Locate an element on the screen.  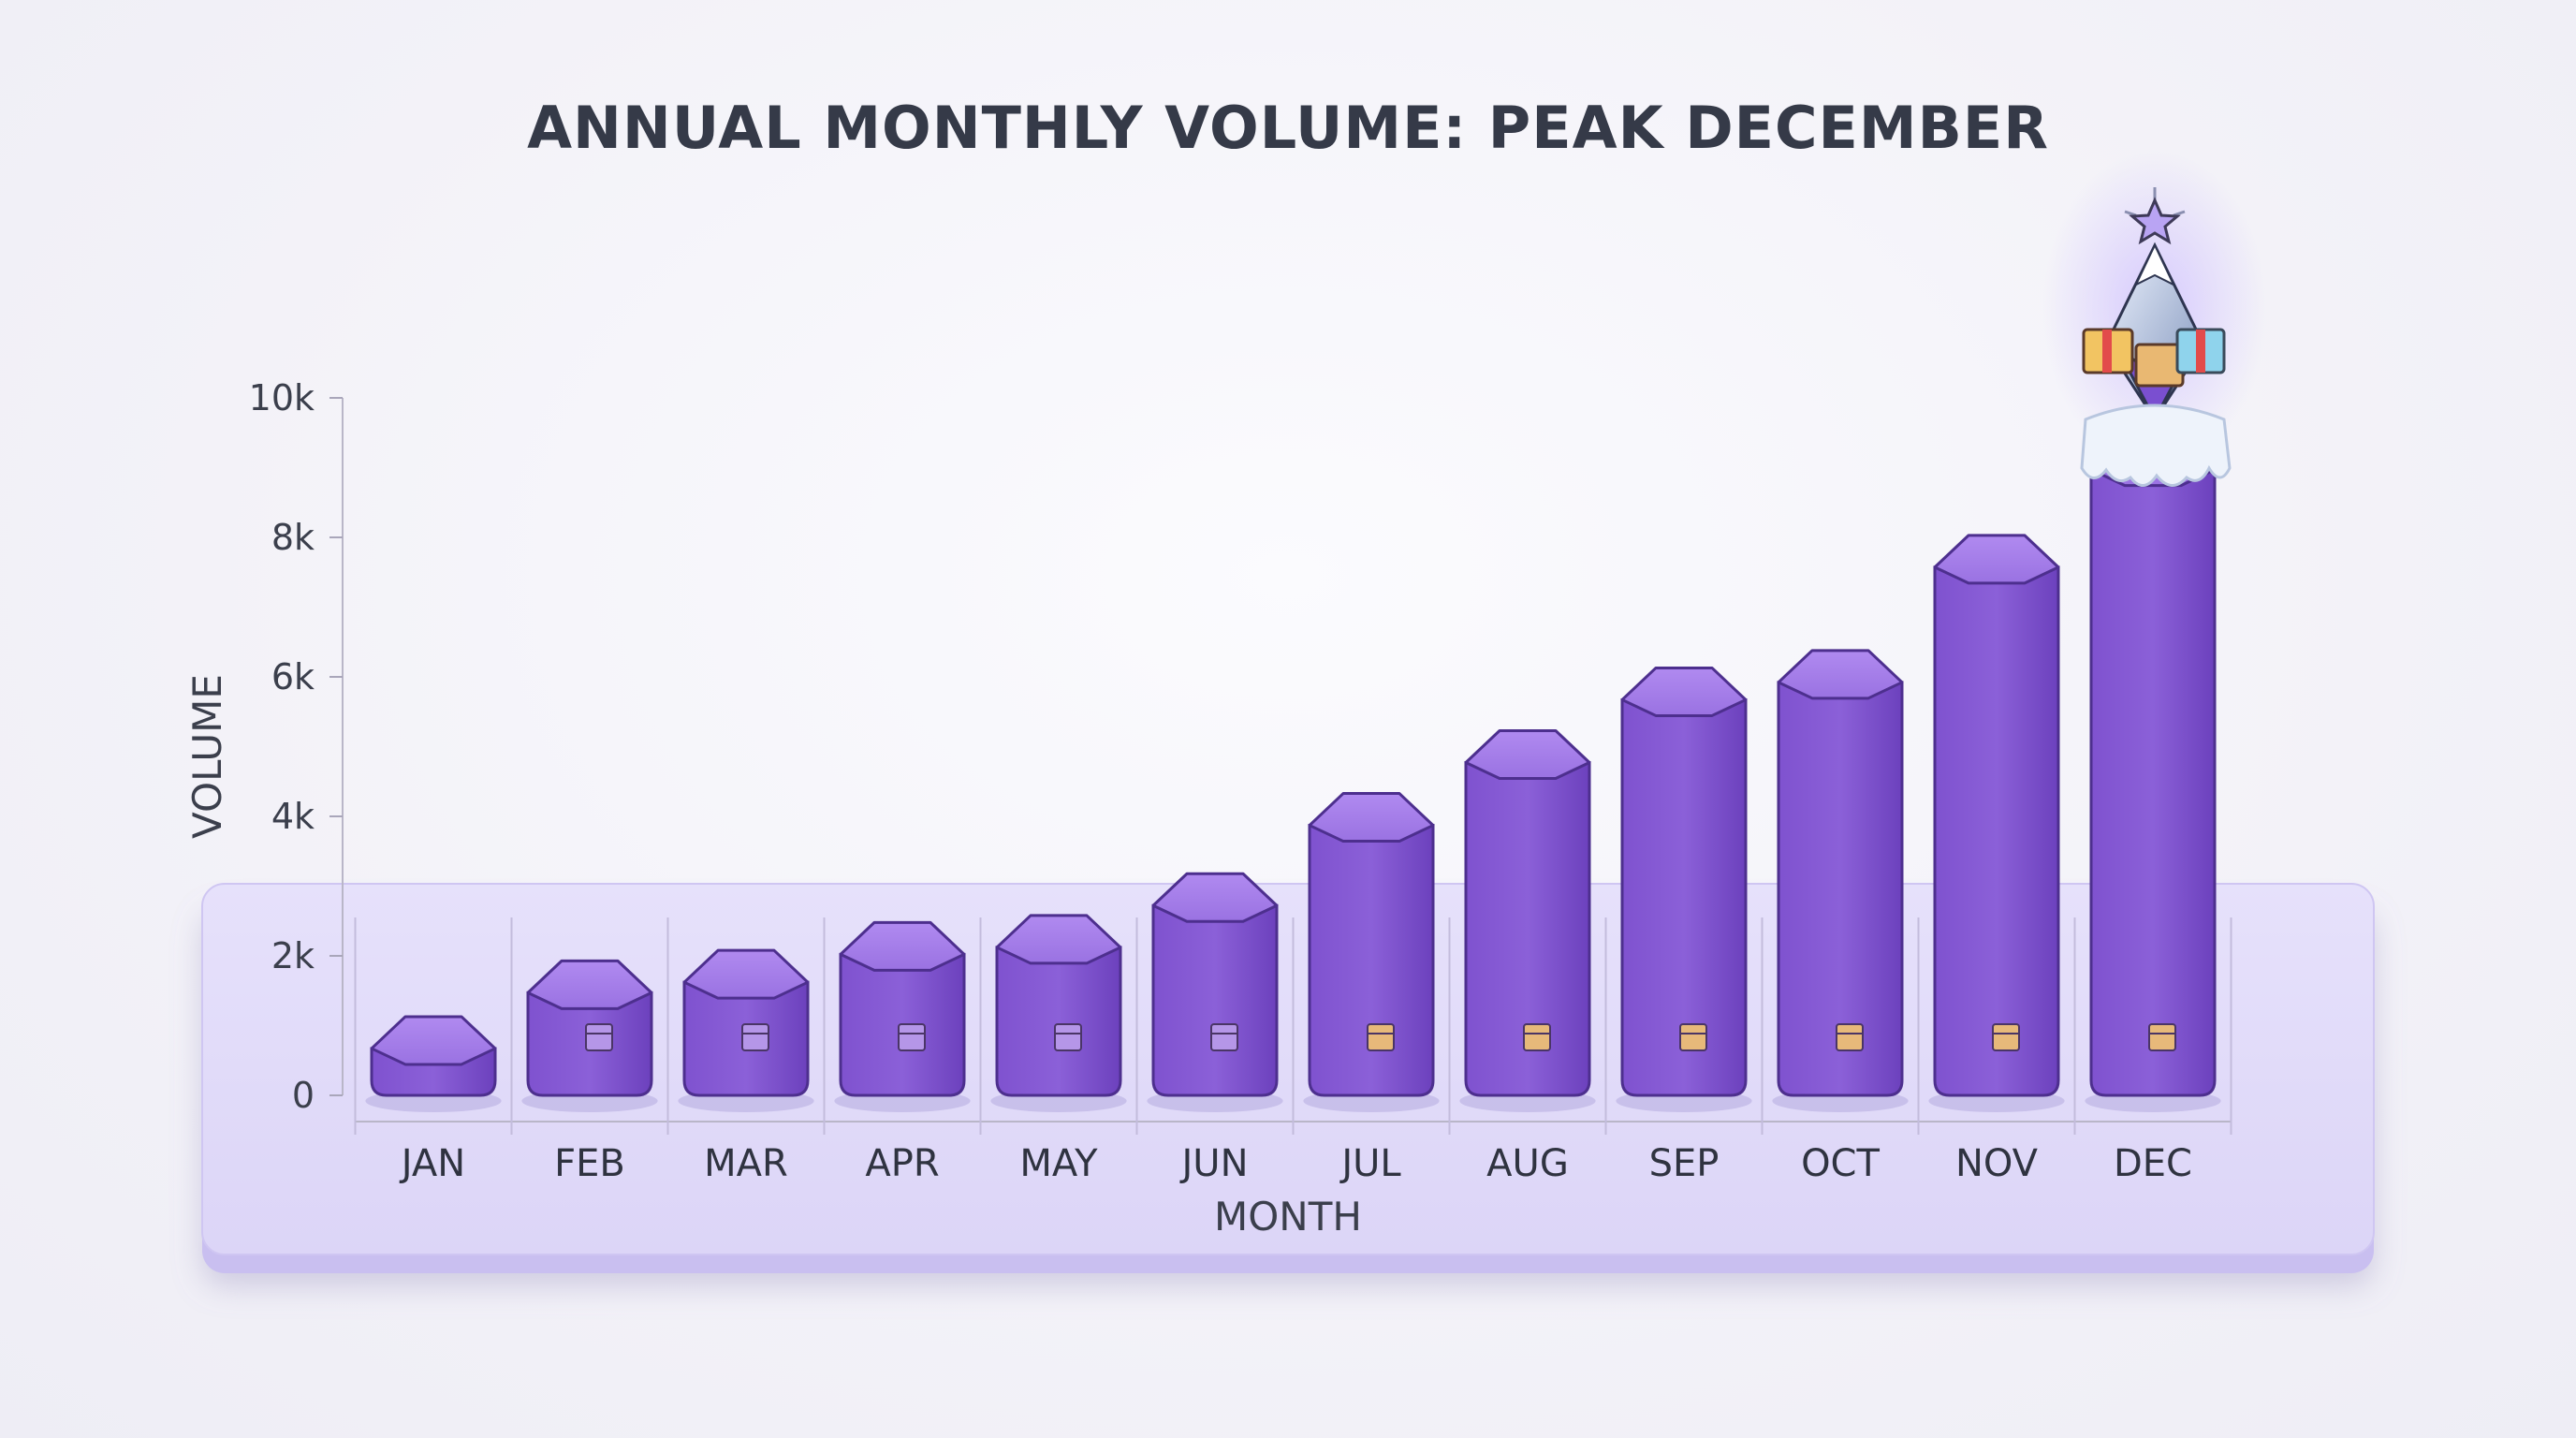
x-tick-label: APR is located at coordinates (902, 1163).